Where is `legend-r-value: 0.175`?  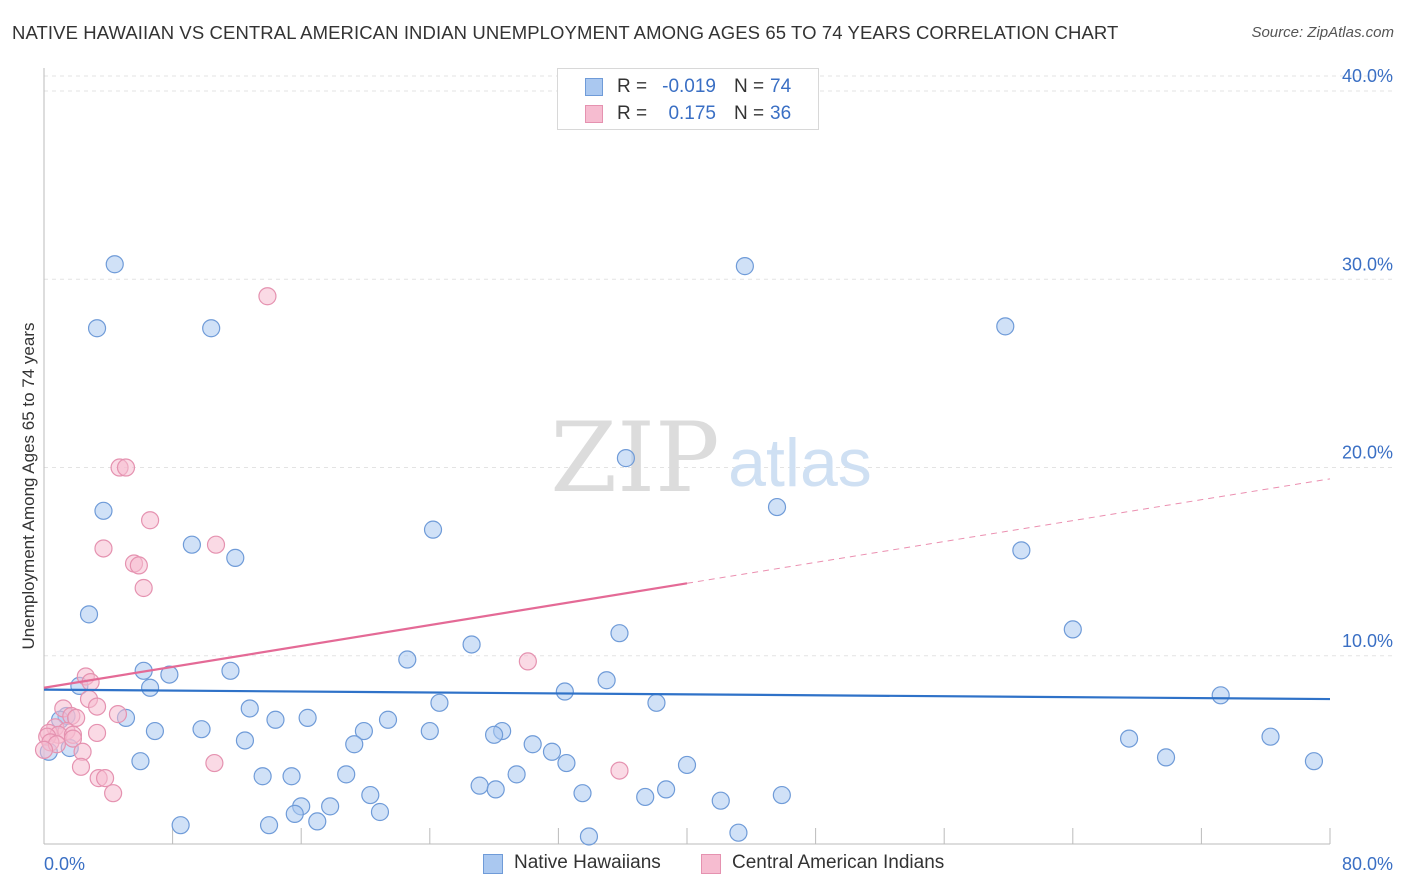 legend-r-value: 0.175 is located at coordinates (692, 113).